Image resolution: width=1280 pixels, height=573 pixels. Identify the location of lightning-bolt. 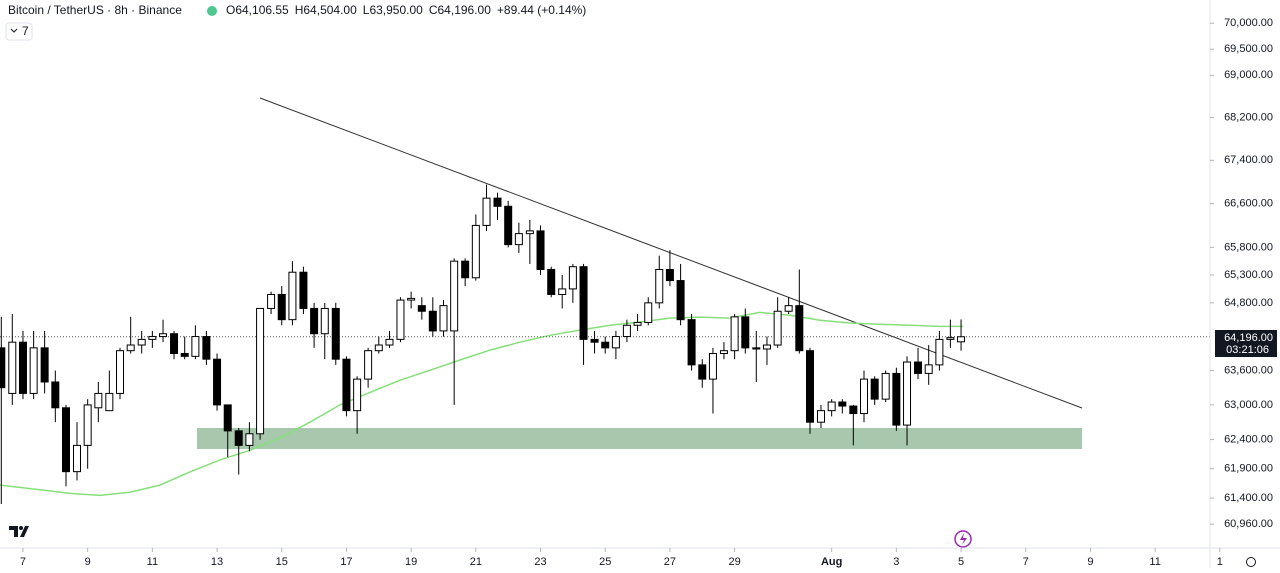
(963, 539).